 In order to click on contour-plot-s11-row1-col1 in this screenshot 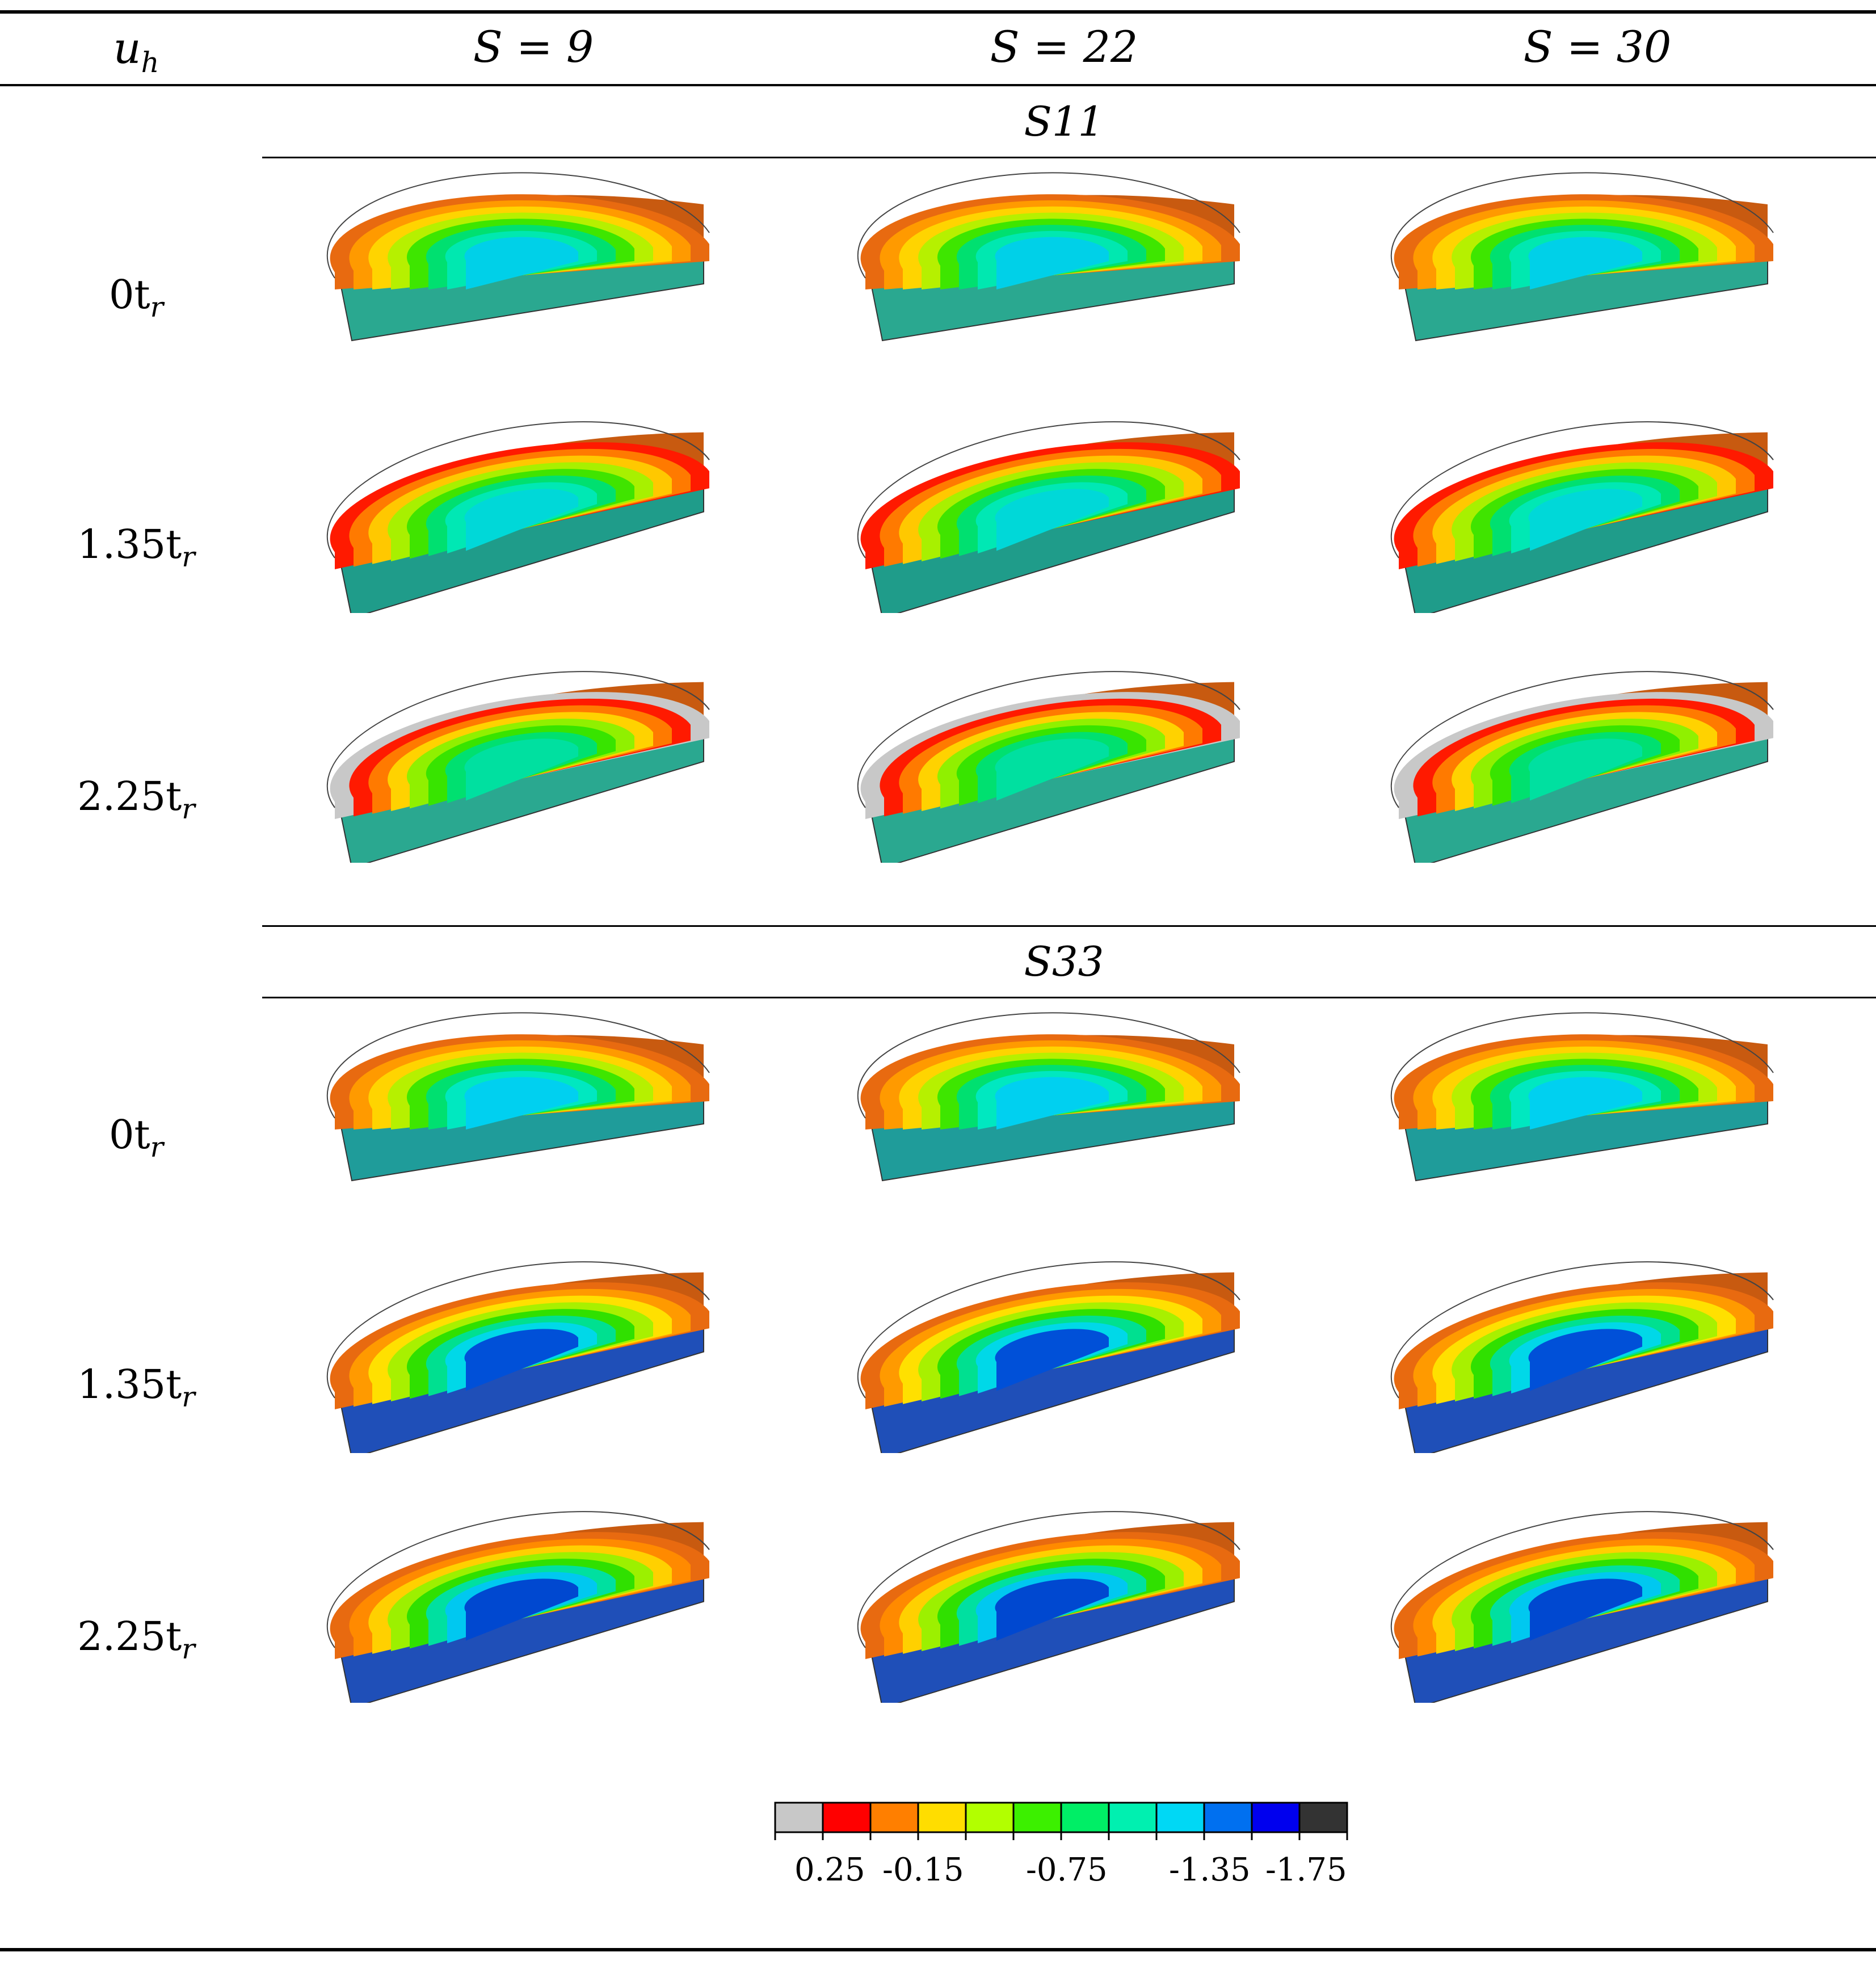, I will do `click(1052, 516)`.